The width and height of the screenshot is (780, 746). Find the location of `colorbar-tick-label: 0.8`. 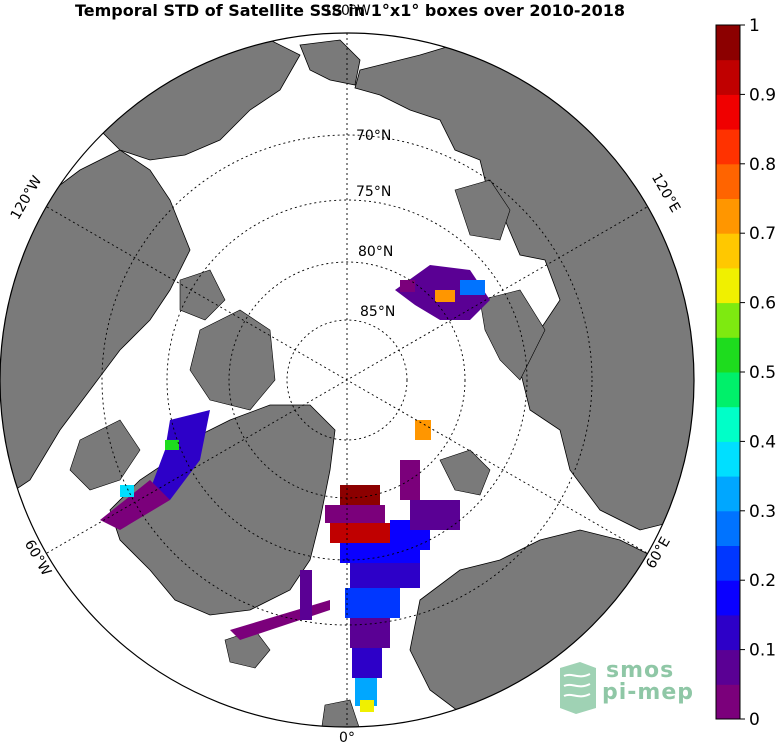

colorbar-tick-label: 0.8 is located at coordinates (762, 165).